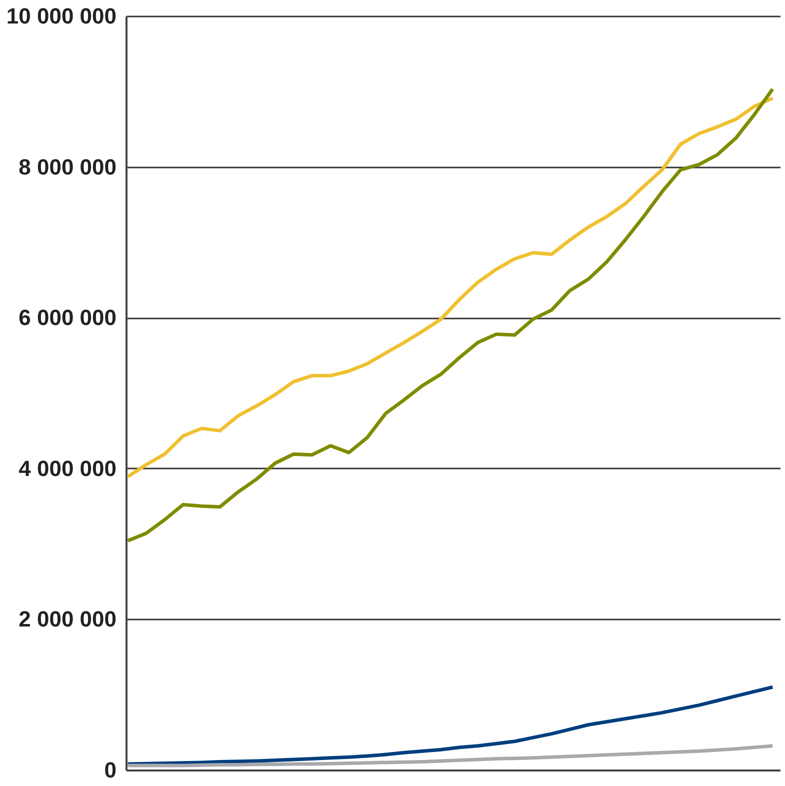 Image resolution: width=785 pixels, height=786 pixels. What do you see at coordinates (67, 317) in the screenshot?
I see `y-tick-label: 6 000 000` at bounding box center [67, 317].